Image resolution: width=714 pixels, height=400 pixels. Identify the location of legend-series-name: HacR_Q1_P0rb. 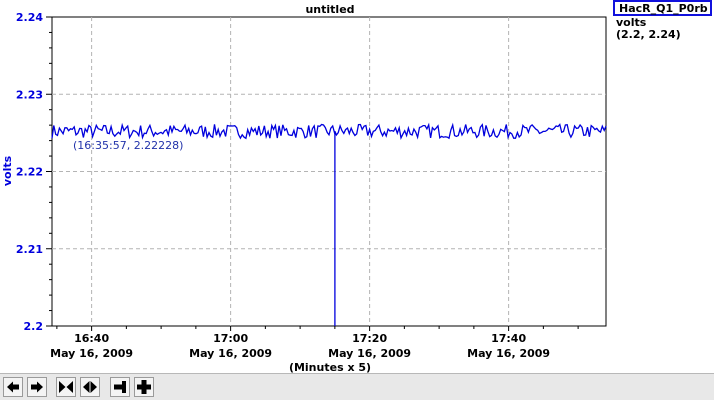
(663, 8).